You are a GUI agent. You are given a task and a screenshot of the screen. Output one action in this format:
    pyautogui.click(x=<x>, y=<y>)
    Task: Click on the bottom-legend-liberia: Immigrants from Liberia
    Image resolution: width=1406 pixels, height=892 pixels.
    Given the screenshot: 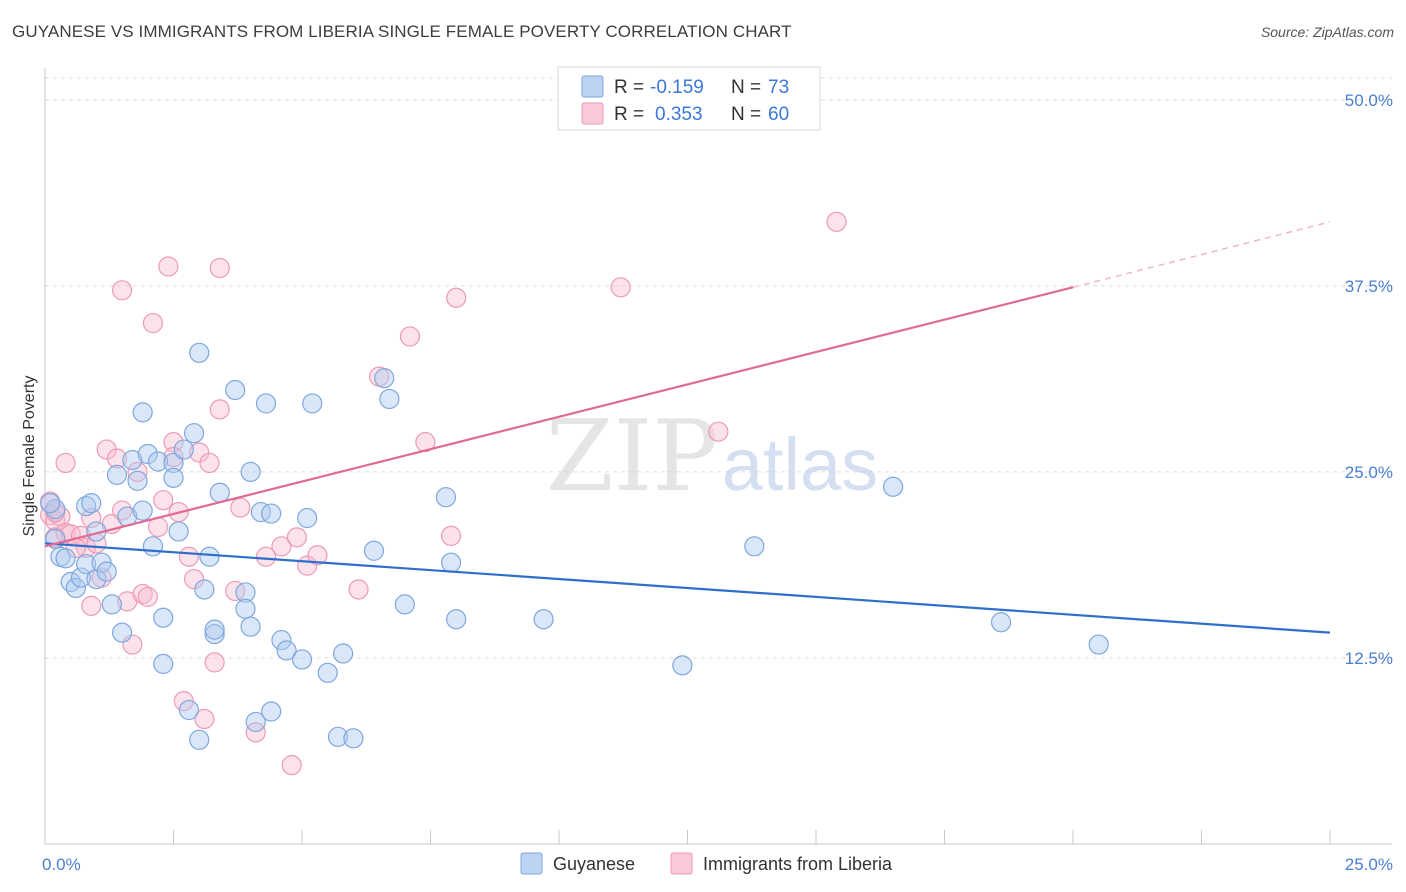 What is the action you would take?
    pyautogui.click(x=798, y=864)
    